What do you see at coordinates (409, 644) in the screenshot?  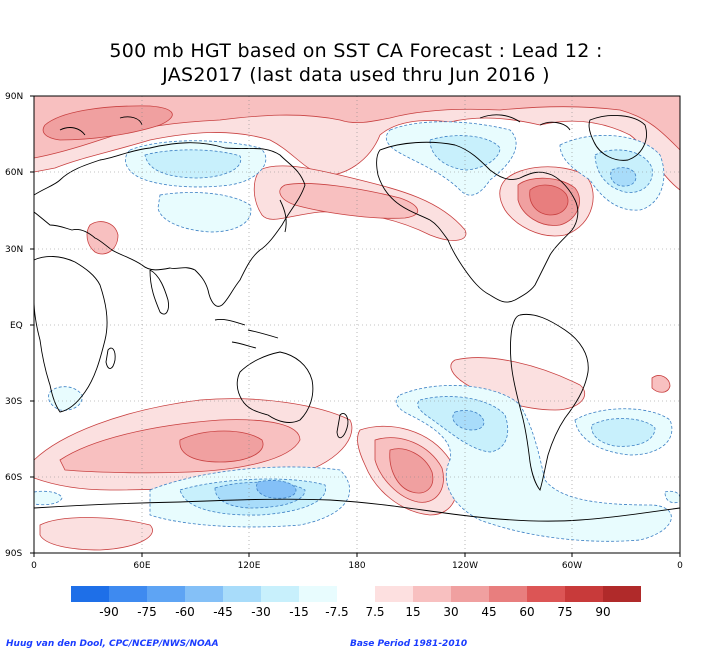 I see `credit-base-period: Base Period 1981-2010` at bounding box center [409, 644].